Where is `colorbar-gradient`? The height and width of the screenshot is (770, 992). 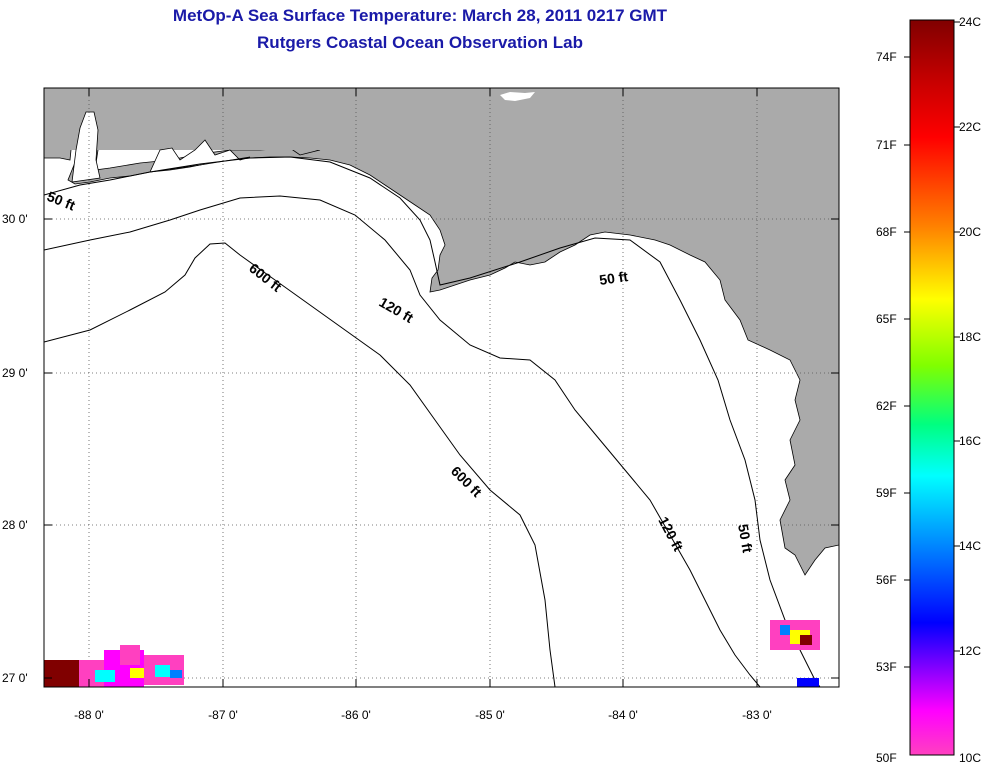 colorbar-gradient is located at coordinates (932, 387).